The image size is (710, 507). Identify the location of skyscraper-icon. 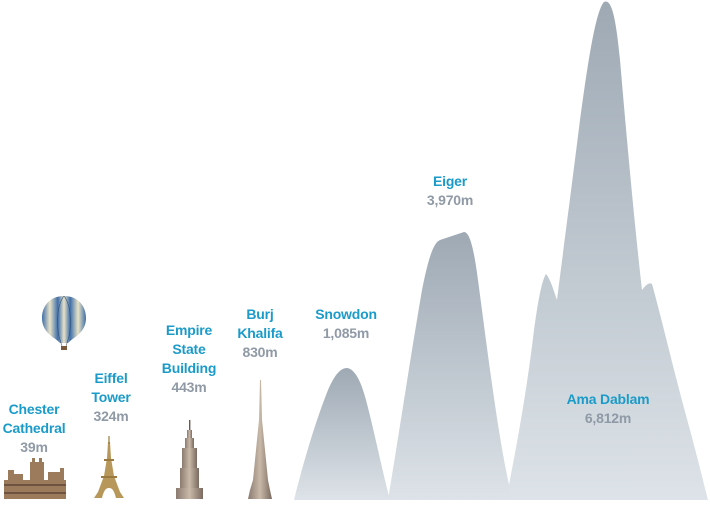
(189, 459).